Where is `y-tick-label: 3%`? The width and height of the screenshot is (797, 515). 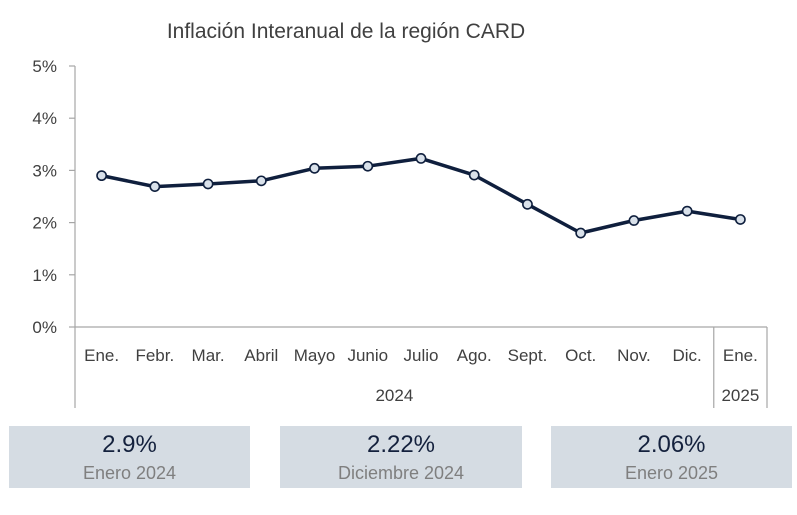 y-tick-label: 3% is located at coordinates (44, 170).